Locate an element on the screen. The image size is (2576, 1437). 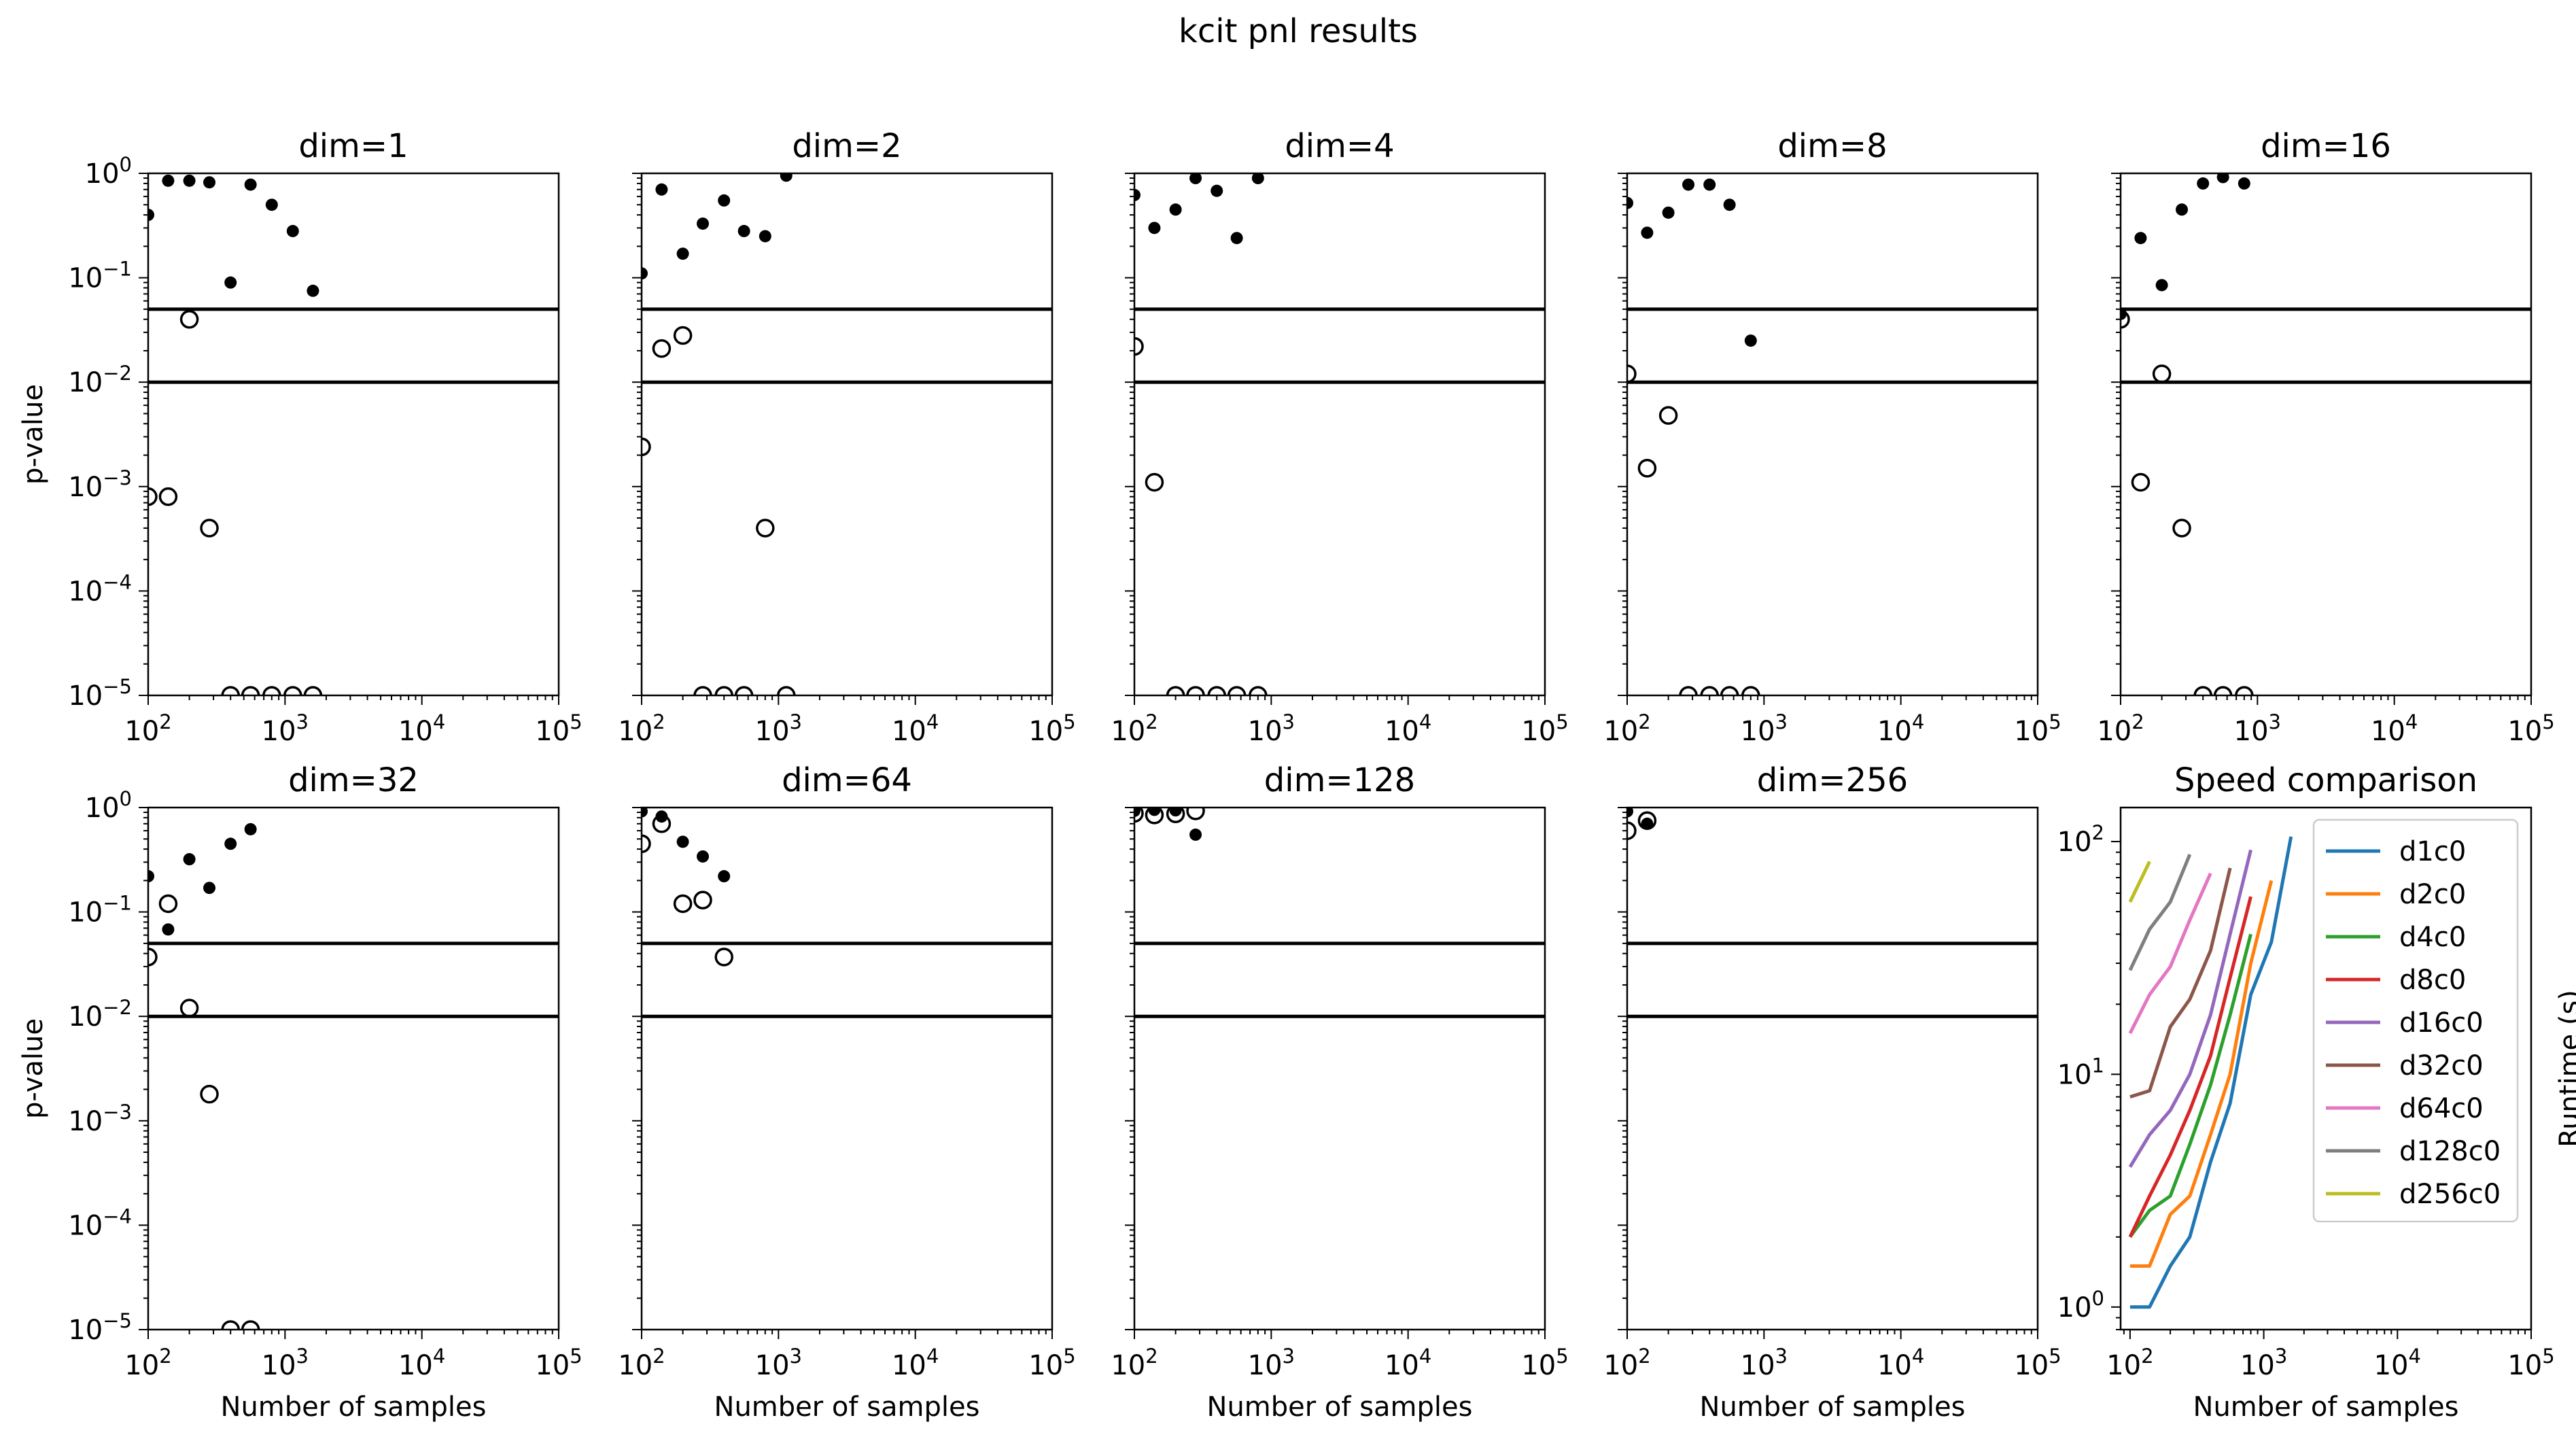
subplot-title: dim=1 is located at coordinates (353, 146).